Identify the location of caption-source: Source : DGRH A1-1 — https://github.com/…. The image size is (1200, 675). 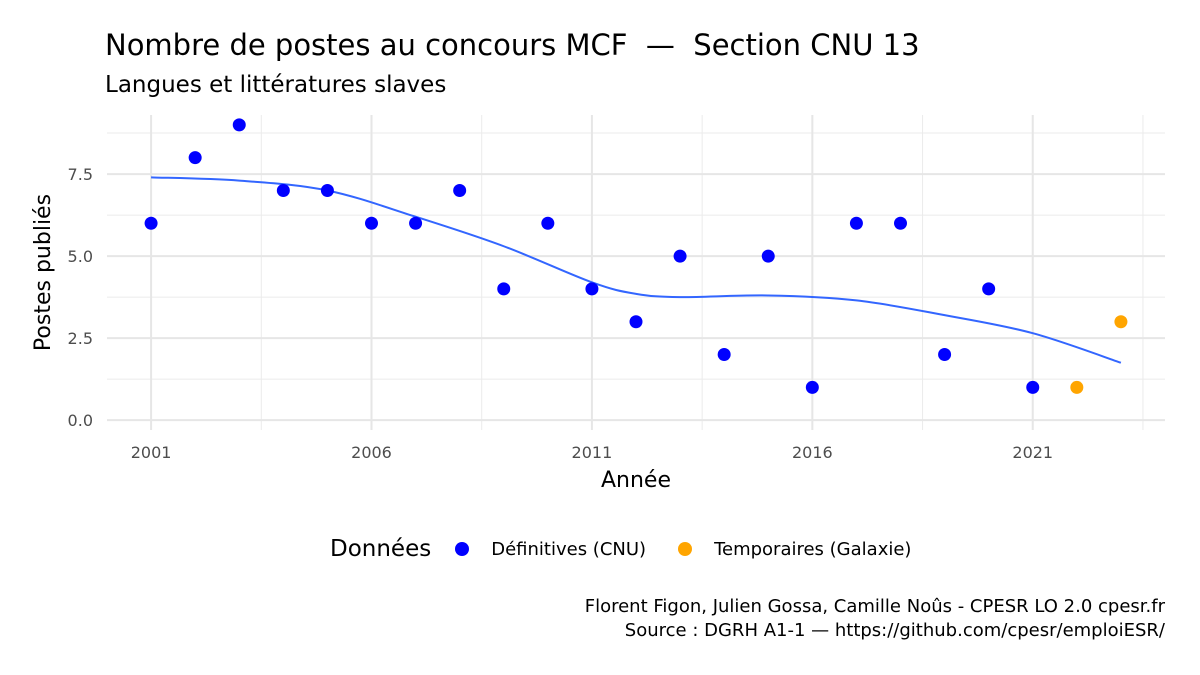
(894, 630).